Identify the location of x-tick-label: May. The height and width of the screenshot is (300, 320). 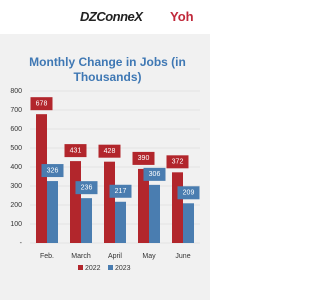
(149, 256).